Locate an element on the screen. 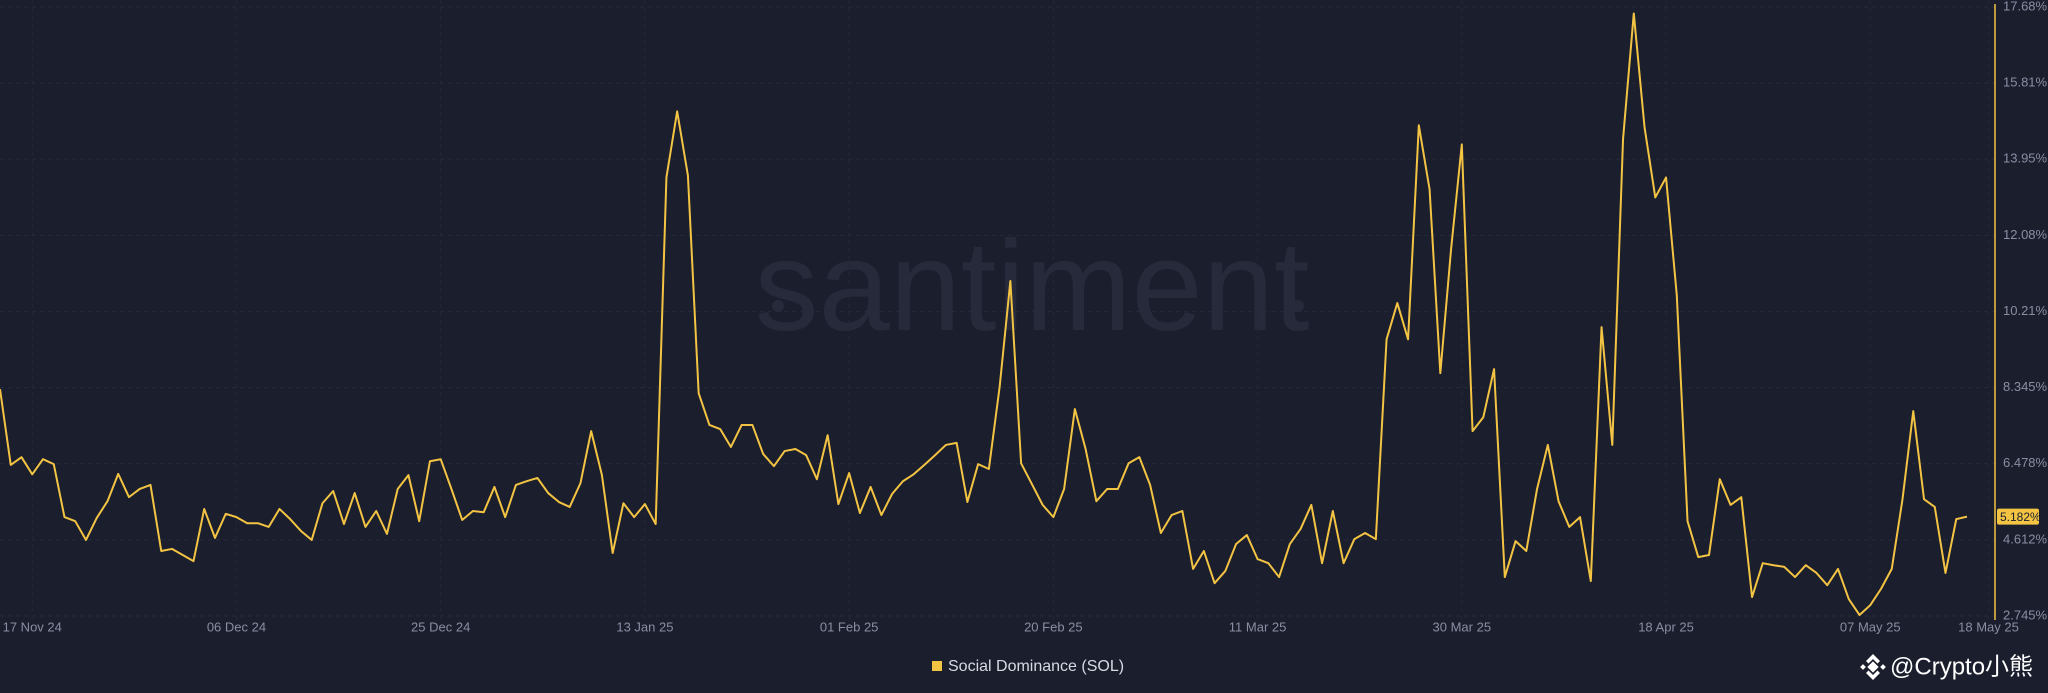 This screenshot has height=693, width=2048. x-tick-label: 20 Feb 25 is located at coordinates (1053, 626).